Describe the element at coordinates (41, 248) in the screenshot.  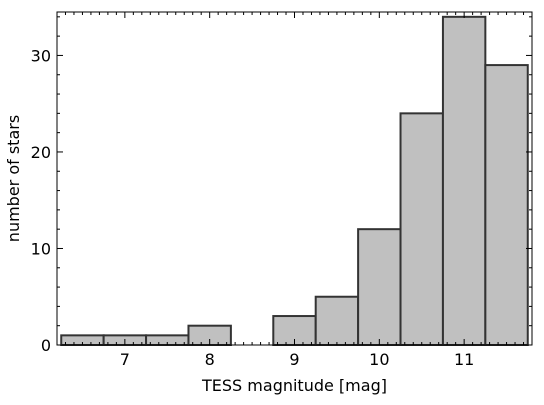
I see `y-tick-label: 10` at that location.